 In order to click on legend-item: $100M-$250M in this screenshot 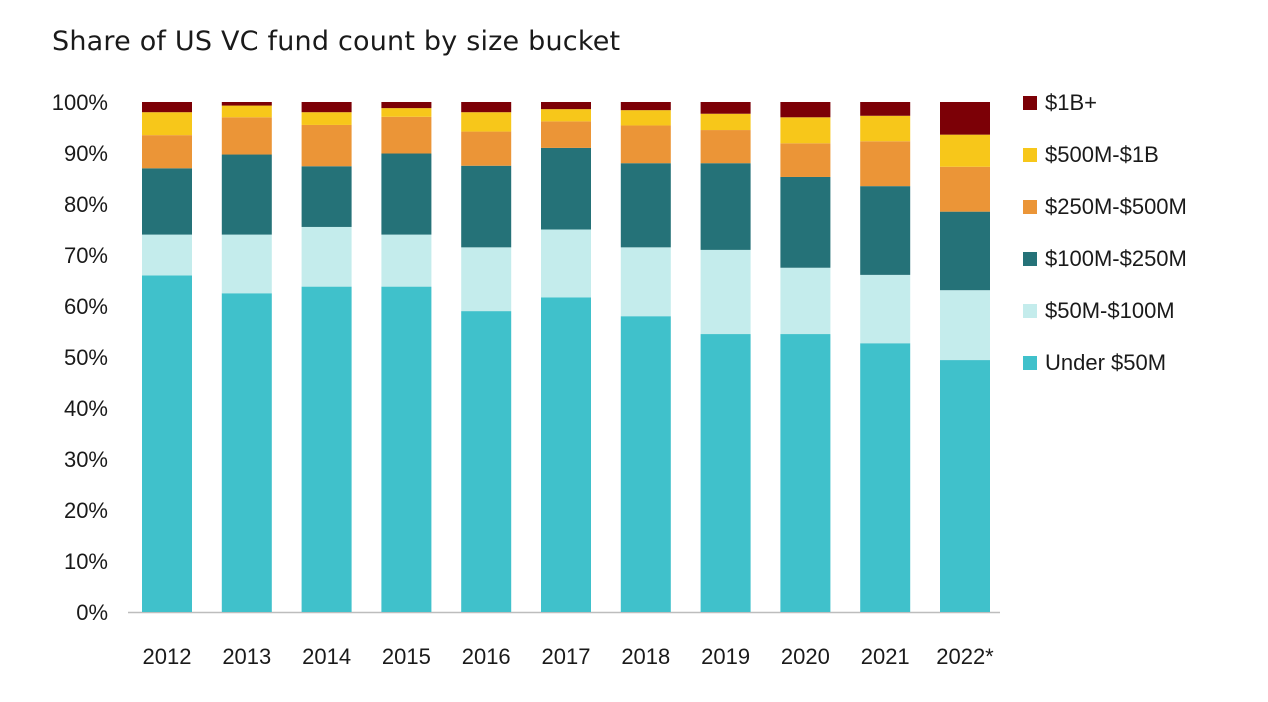, I will do `click(1105, 258)`.